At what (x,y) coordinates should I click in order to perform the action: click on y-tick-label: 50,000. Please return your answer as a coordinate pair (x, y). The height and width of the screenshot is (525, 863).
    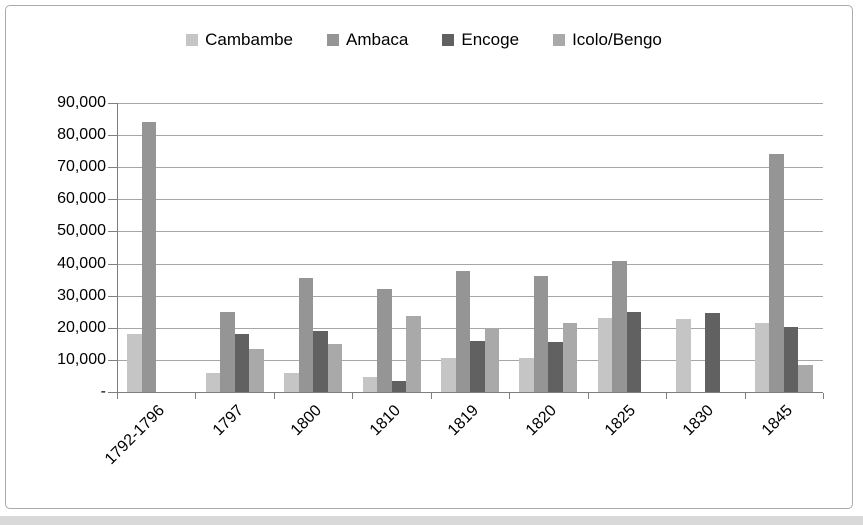
    Looking at the image, I should click on (81, 231).